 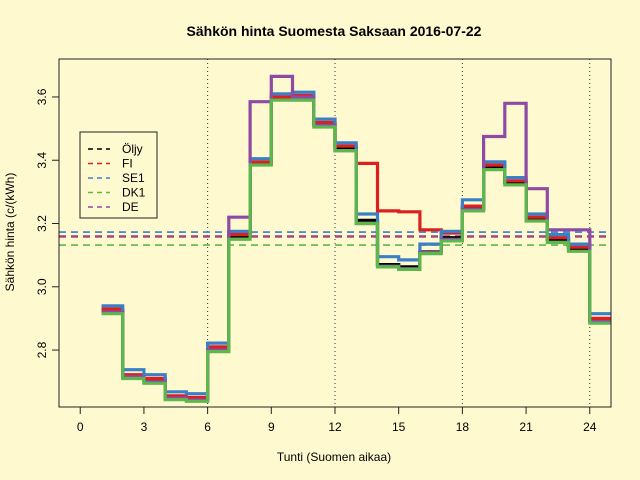 What do you see at coordinates (144, 427) in the screenshot?
I see `x-tick-label-3: 3` at bounding box center [144, 427].